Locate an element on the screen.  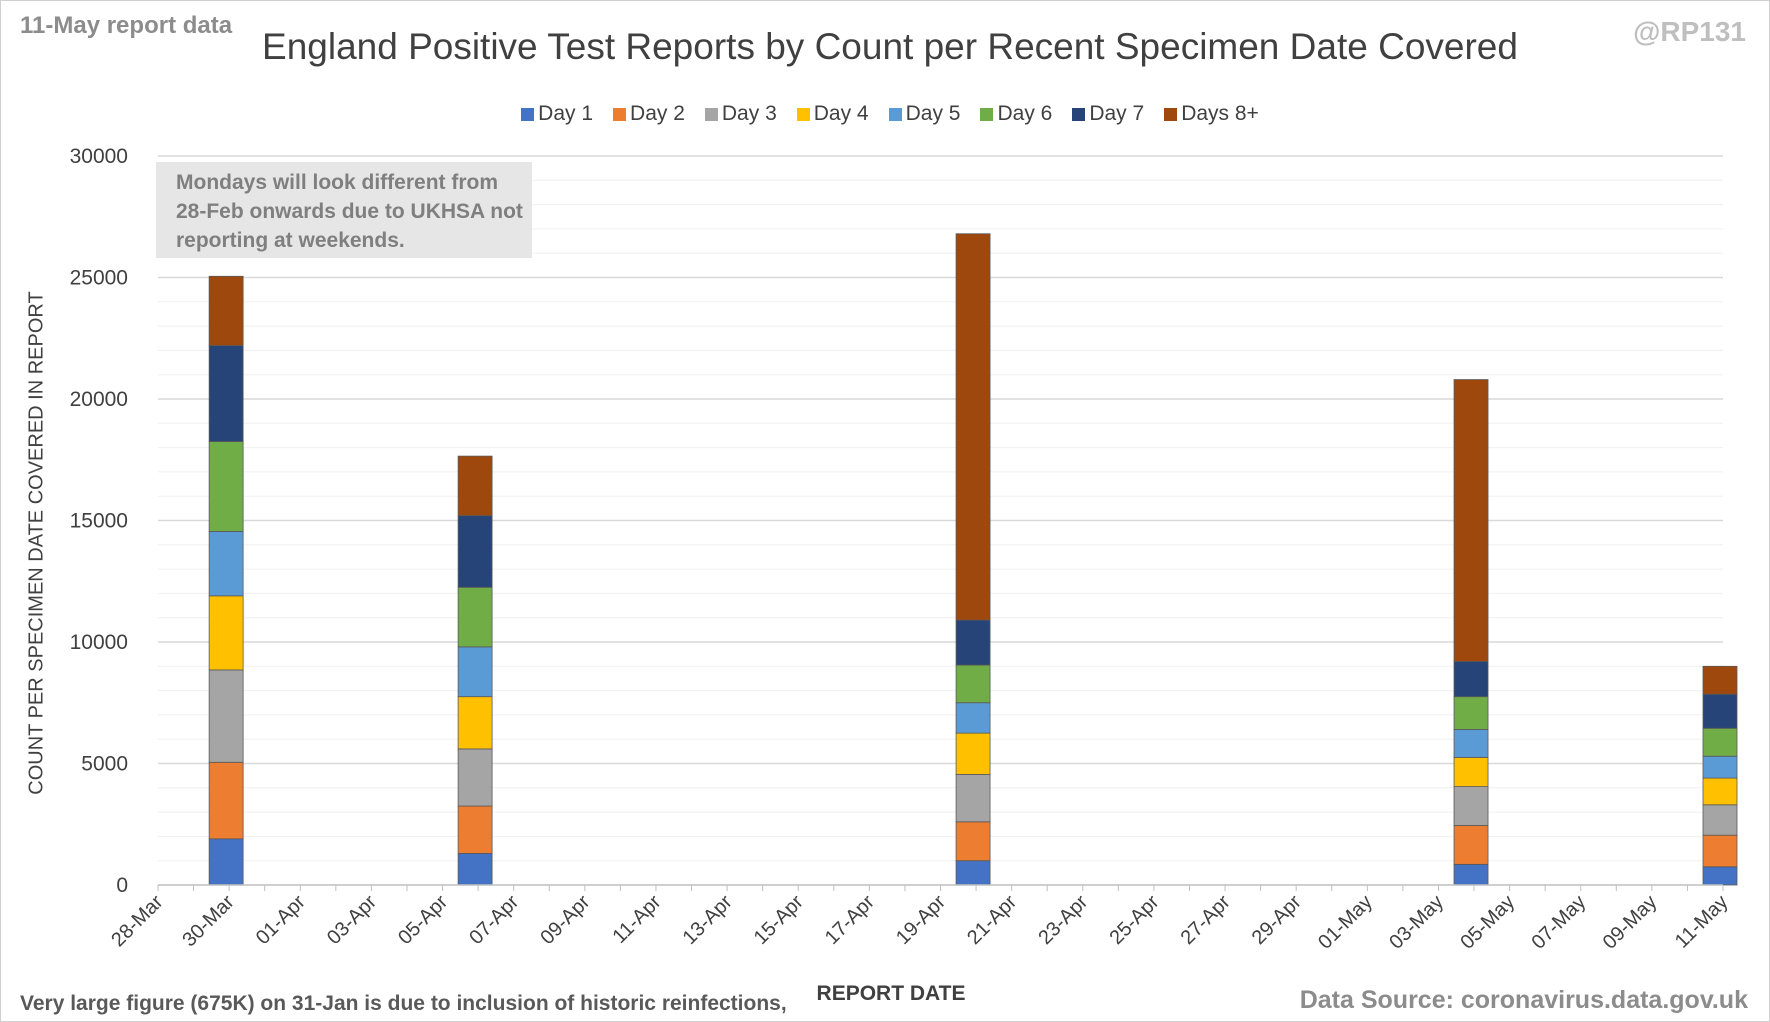
legend-item-5: Day 5 is located at coordinates (924, 114).